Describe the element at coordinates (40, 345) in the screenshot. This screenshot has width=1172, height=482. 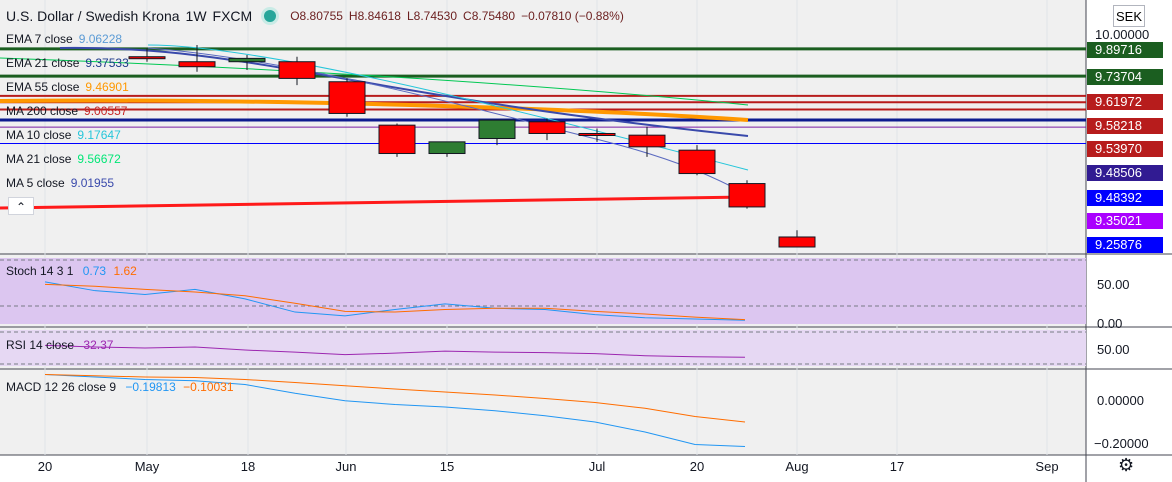
I see `rsi-title: RSI 14 close` at that location.